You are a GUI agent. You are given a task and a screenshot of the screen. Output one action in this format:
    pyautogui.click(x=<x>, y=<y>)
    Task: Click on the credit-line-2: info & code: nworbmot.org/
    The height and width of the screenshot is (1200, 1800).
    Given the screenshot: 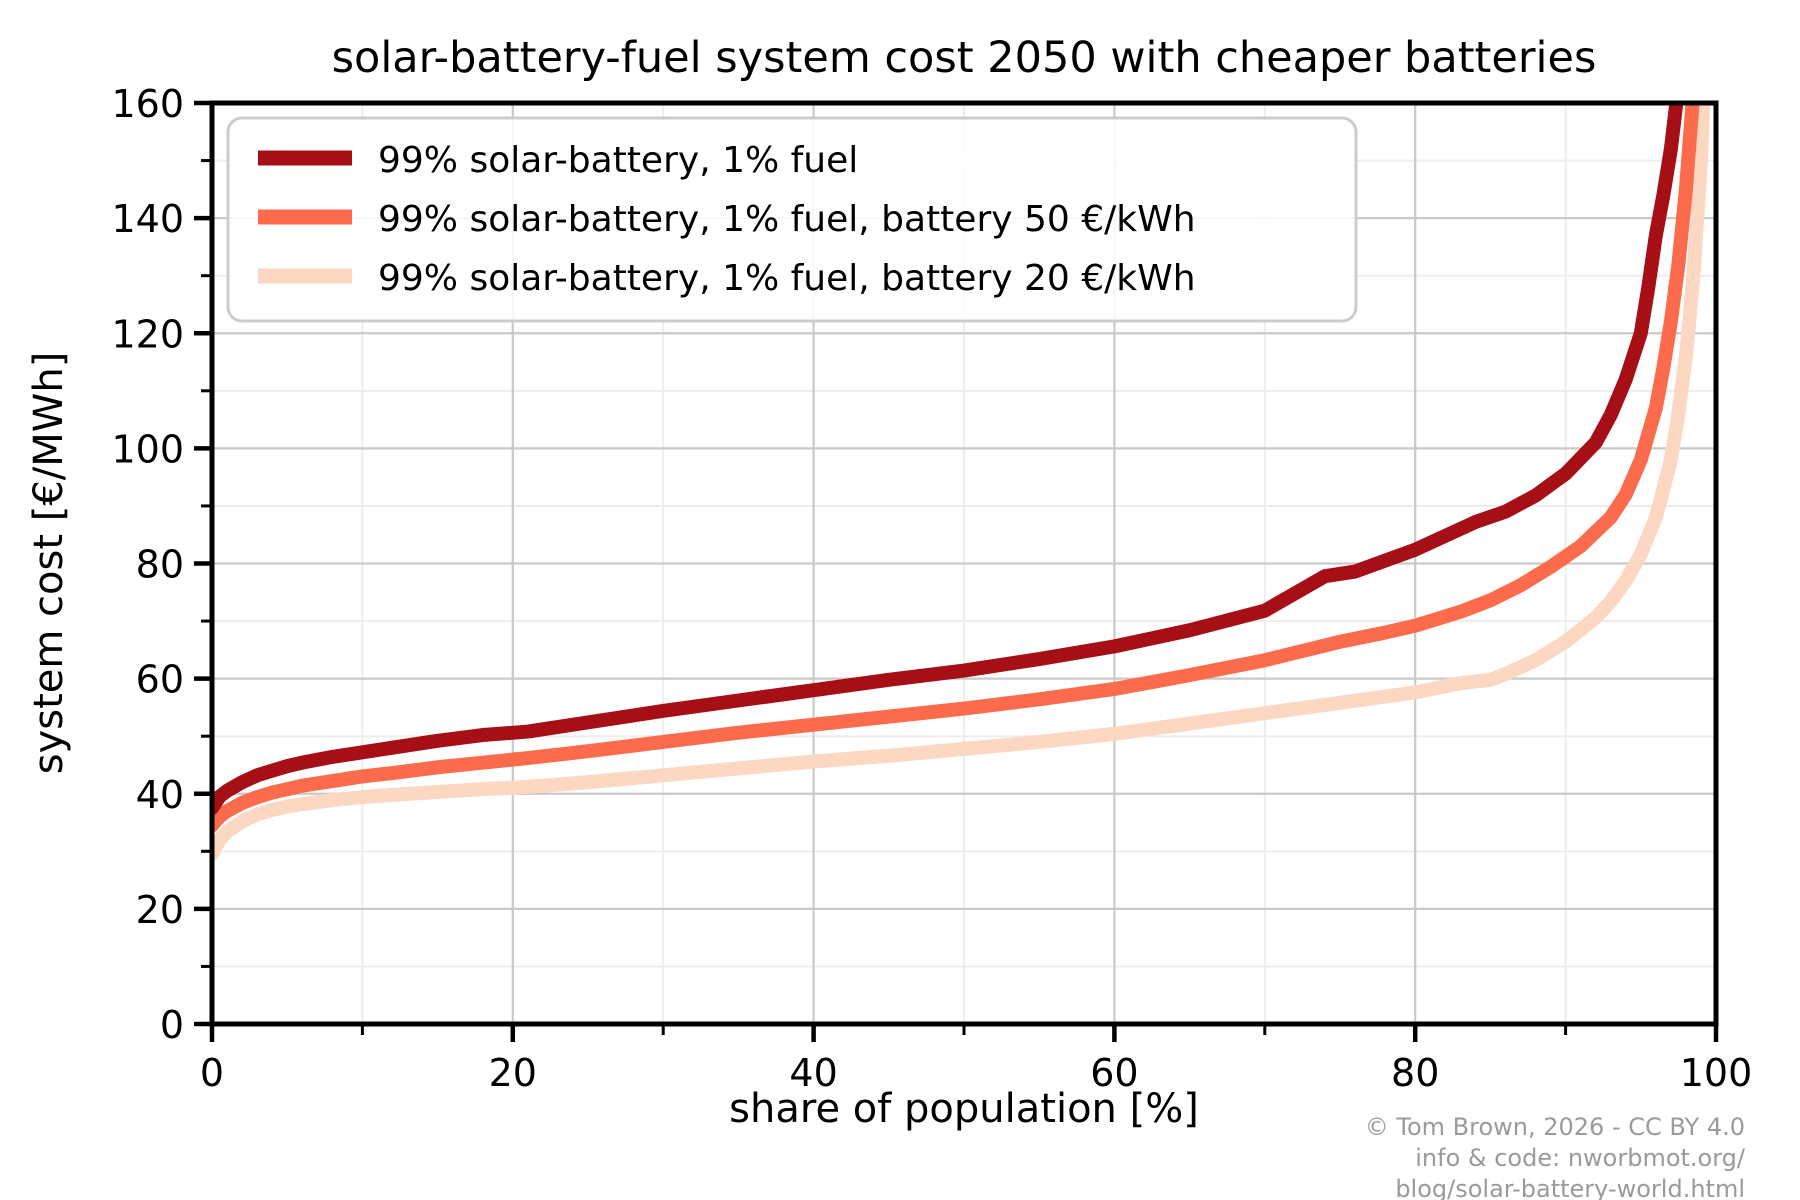 What is the action you would take?
    pyautogui.click(x=1580, y=1158)
    